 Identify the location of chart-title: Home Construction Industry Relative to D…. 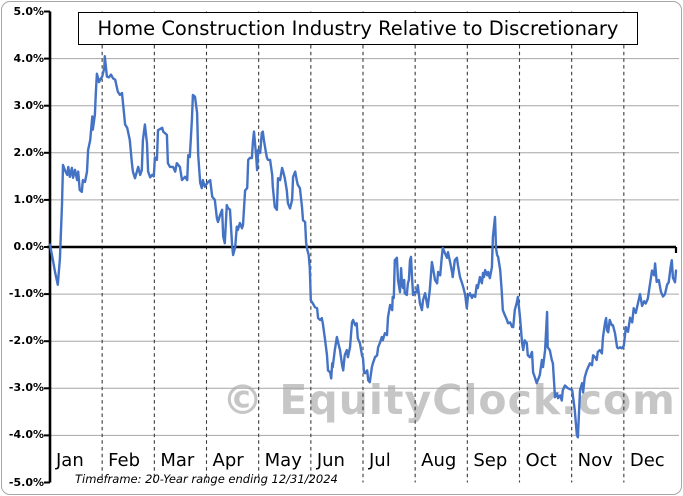
(358, 28).